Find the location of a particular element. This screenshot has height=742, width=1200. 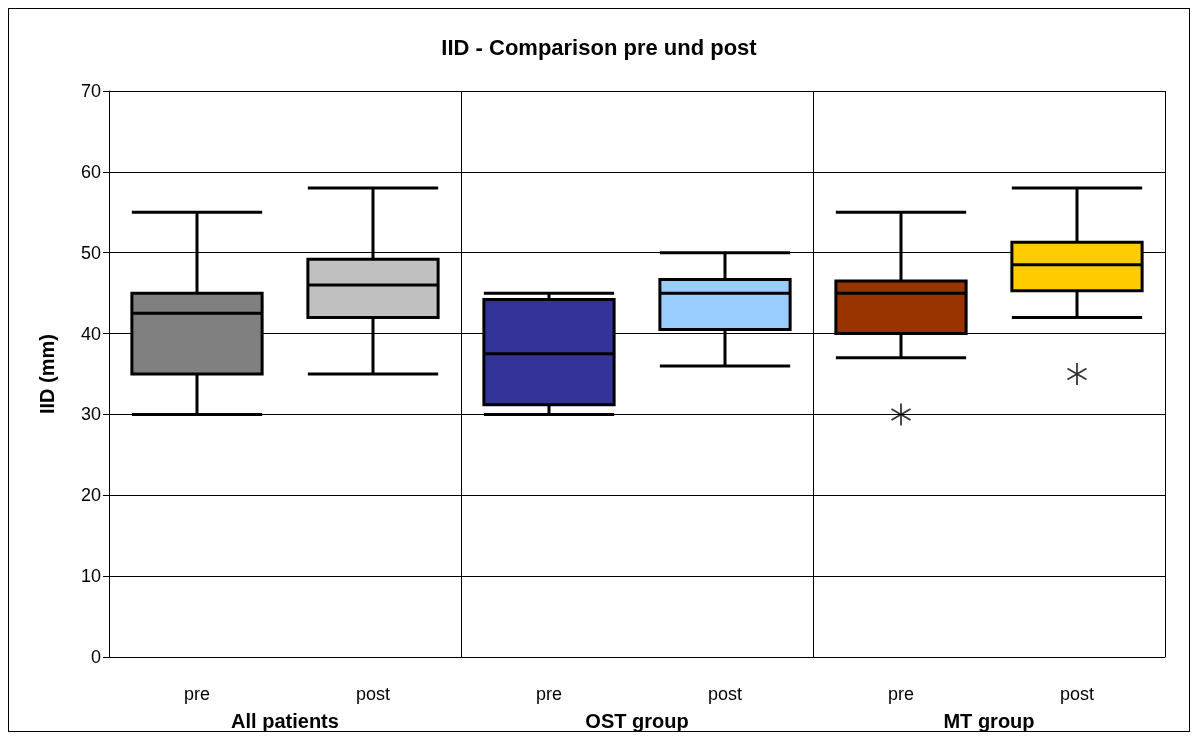

y-tick-label: 10 is located at coordinates (90, 576).